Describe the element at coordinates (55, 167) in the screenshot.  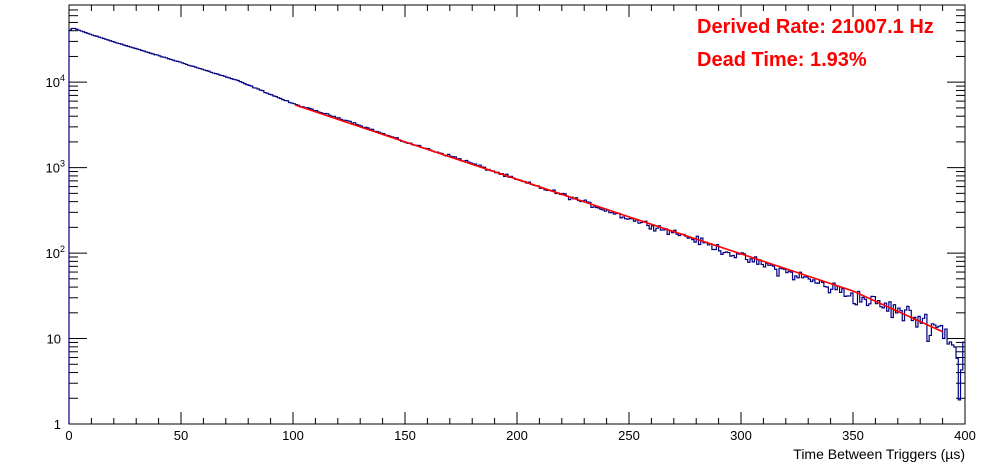
I see `y-tick-label: 10³` at that location.